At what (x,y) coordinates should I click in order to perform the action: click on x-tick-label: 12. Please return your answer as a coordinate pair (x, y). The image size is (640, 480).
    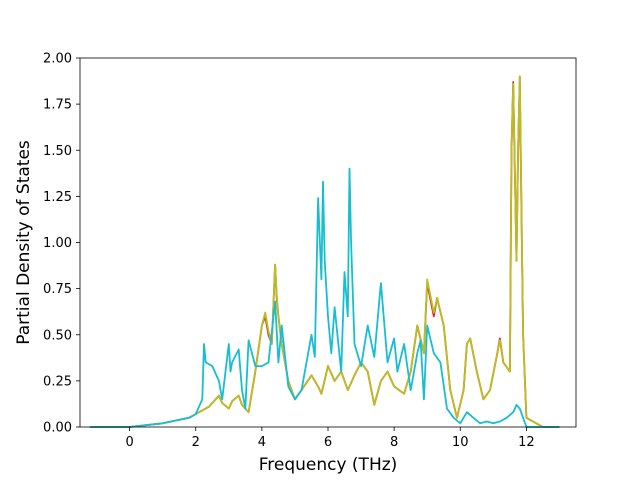
    Looking at the image, I should click on (526, 442).